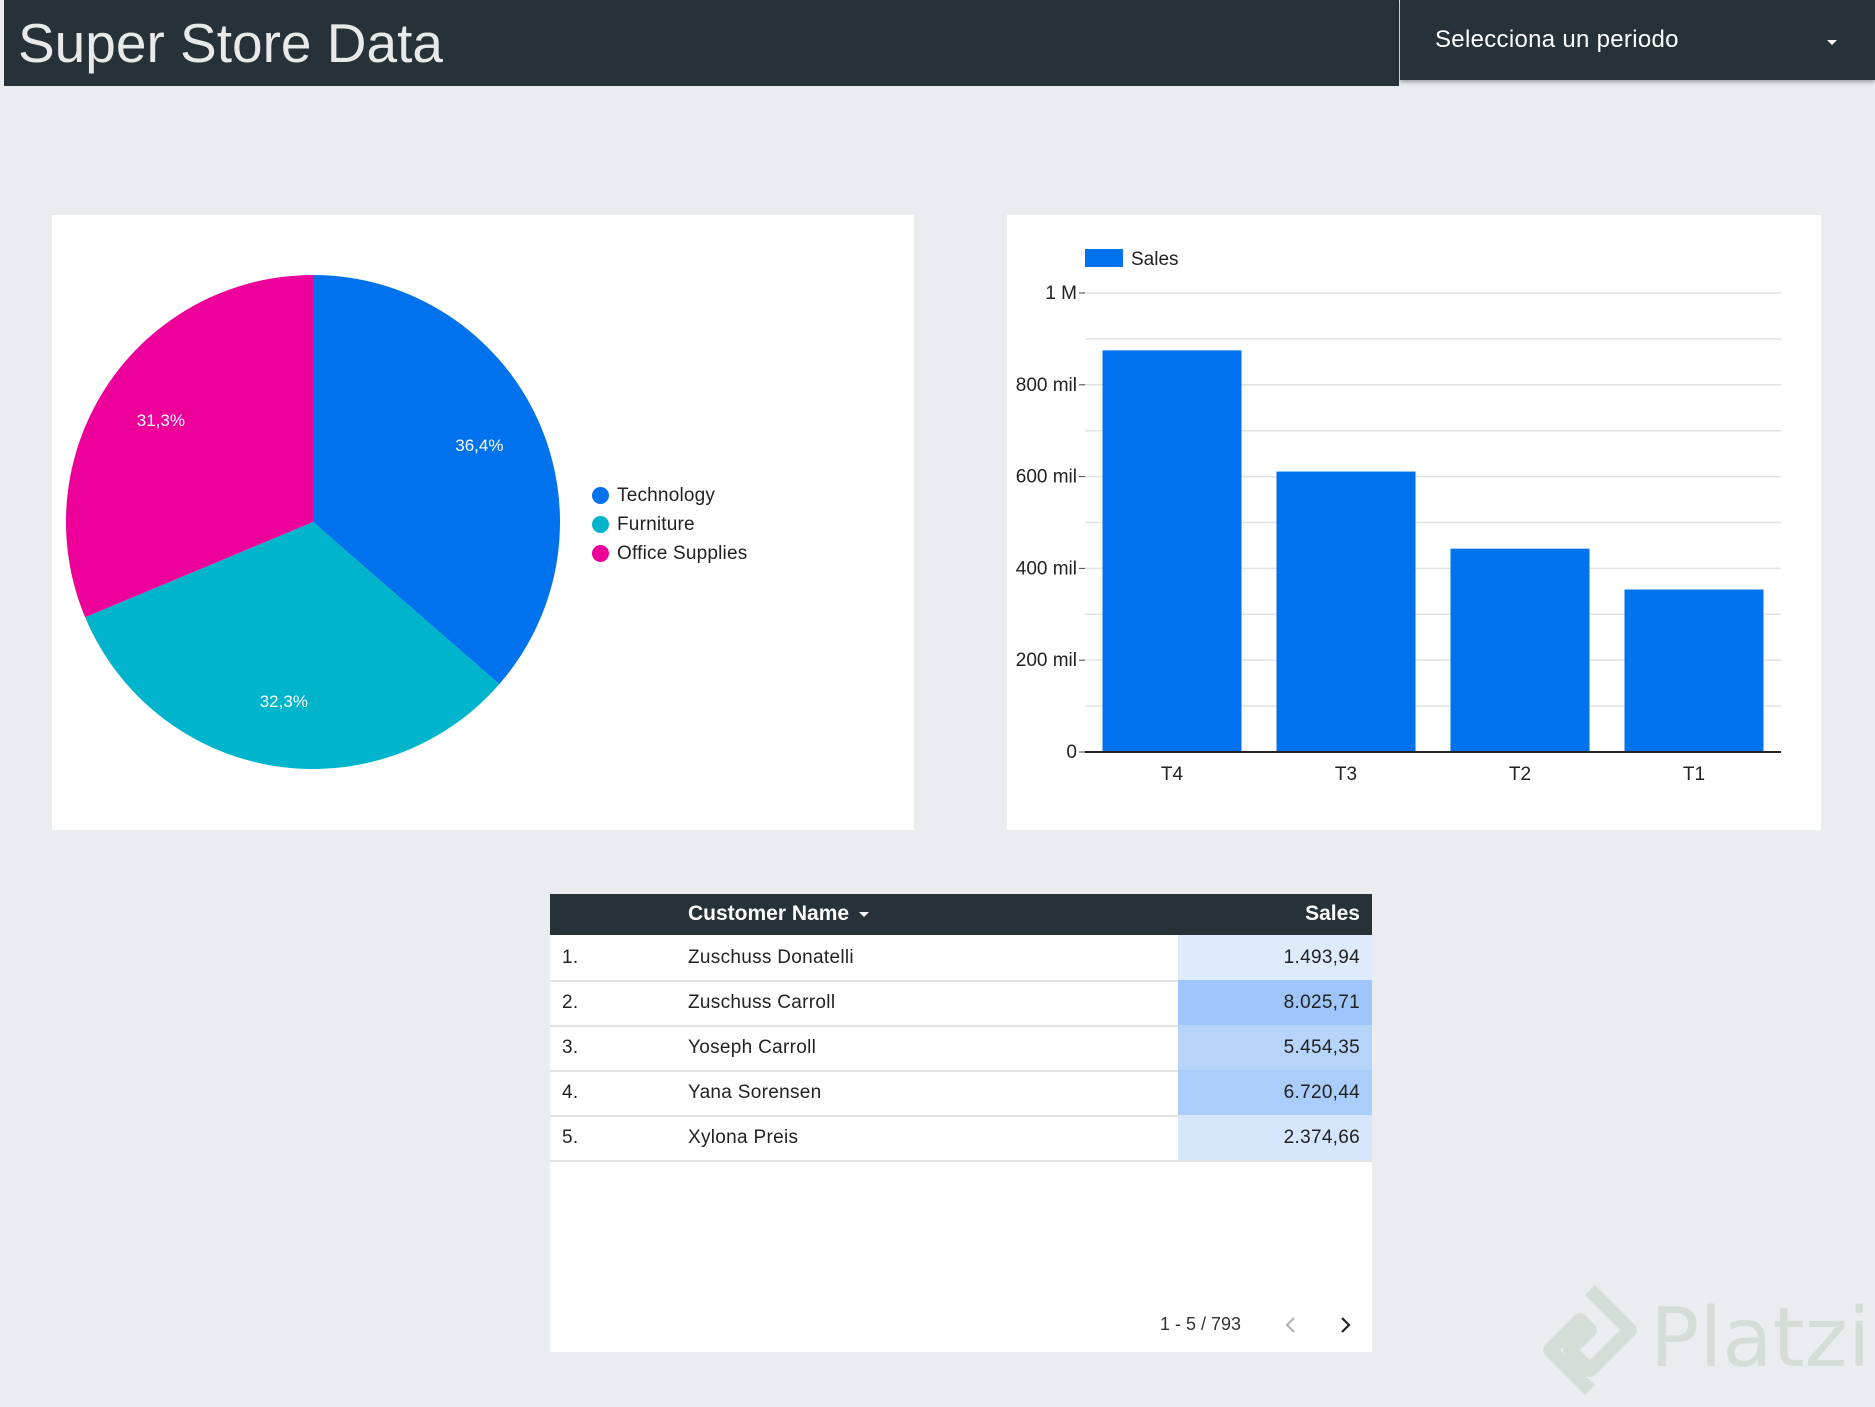  Describe the element at coordinates (961, 914) in the screenshot. I see `table-header: Customer Name Sales` at that location.